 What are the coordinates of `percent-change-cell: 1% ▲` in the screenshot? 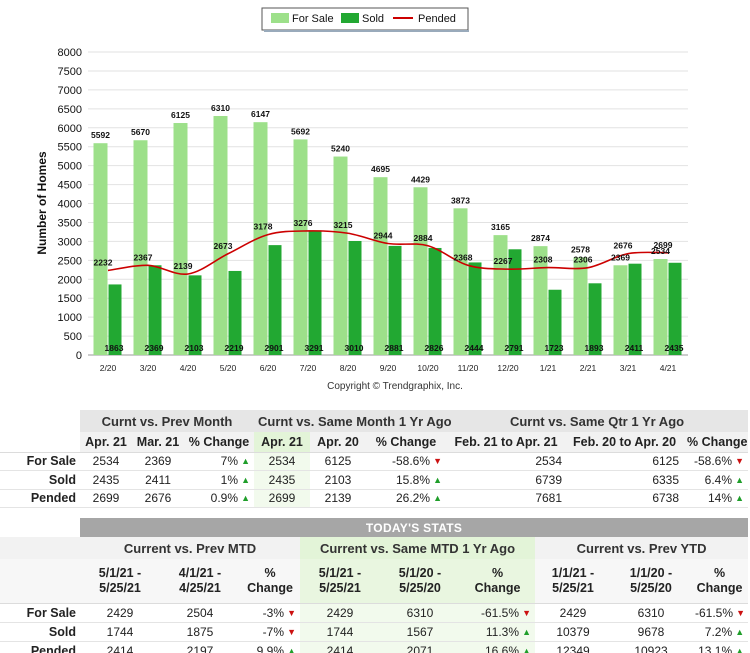 It's located at (219, 480).